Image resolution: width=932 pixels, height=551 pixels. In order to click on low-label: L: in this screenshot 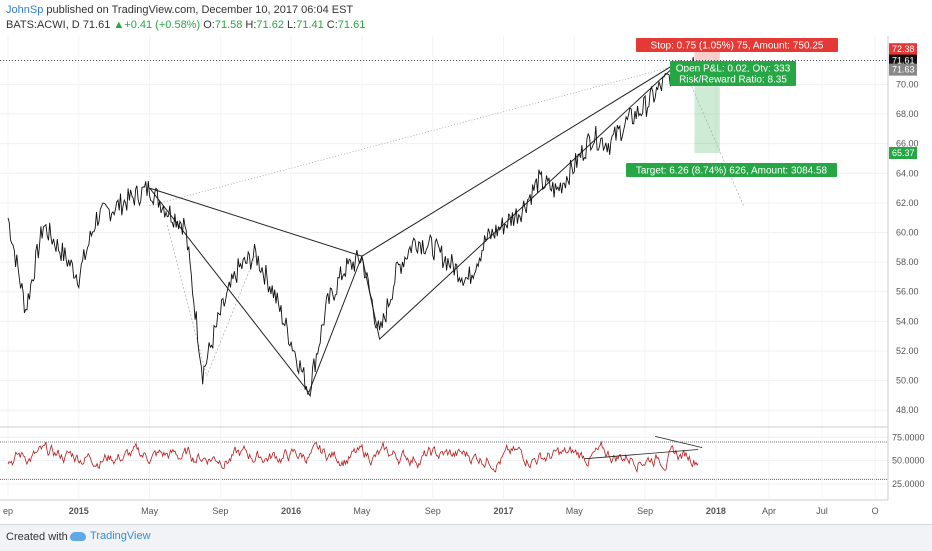, I will do `click(292, 25)`.